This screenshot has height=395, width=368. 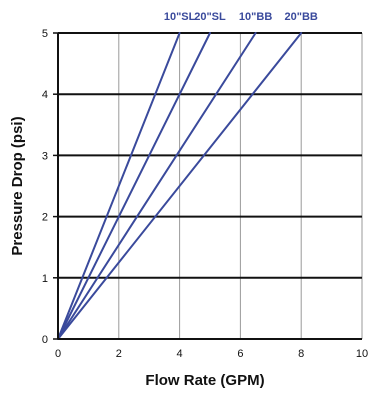 I want to click on y-tick-label: 1, so click(x=45, y=279).